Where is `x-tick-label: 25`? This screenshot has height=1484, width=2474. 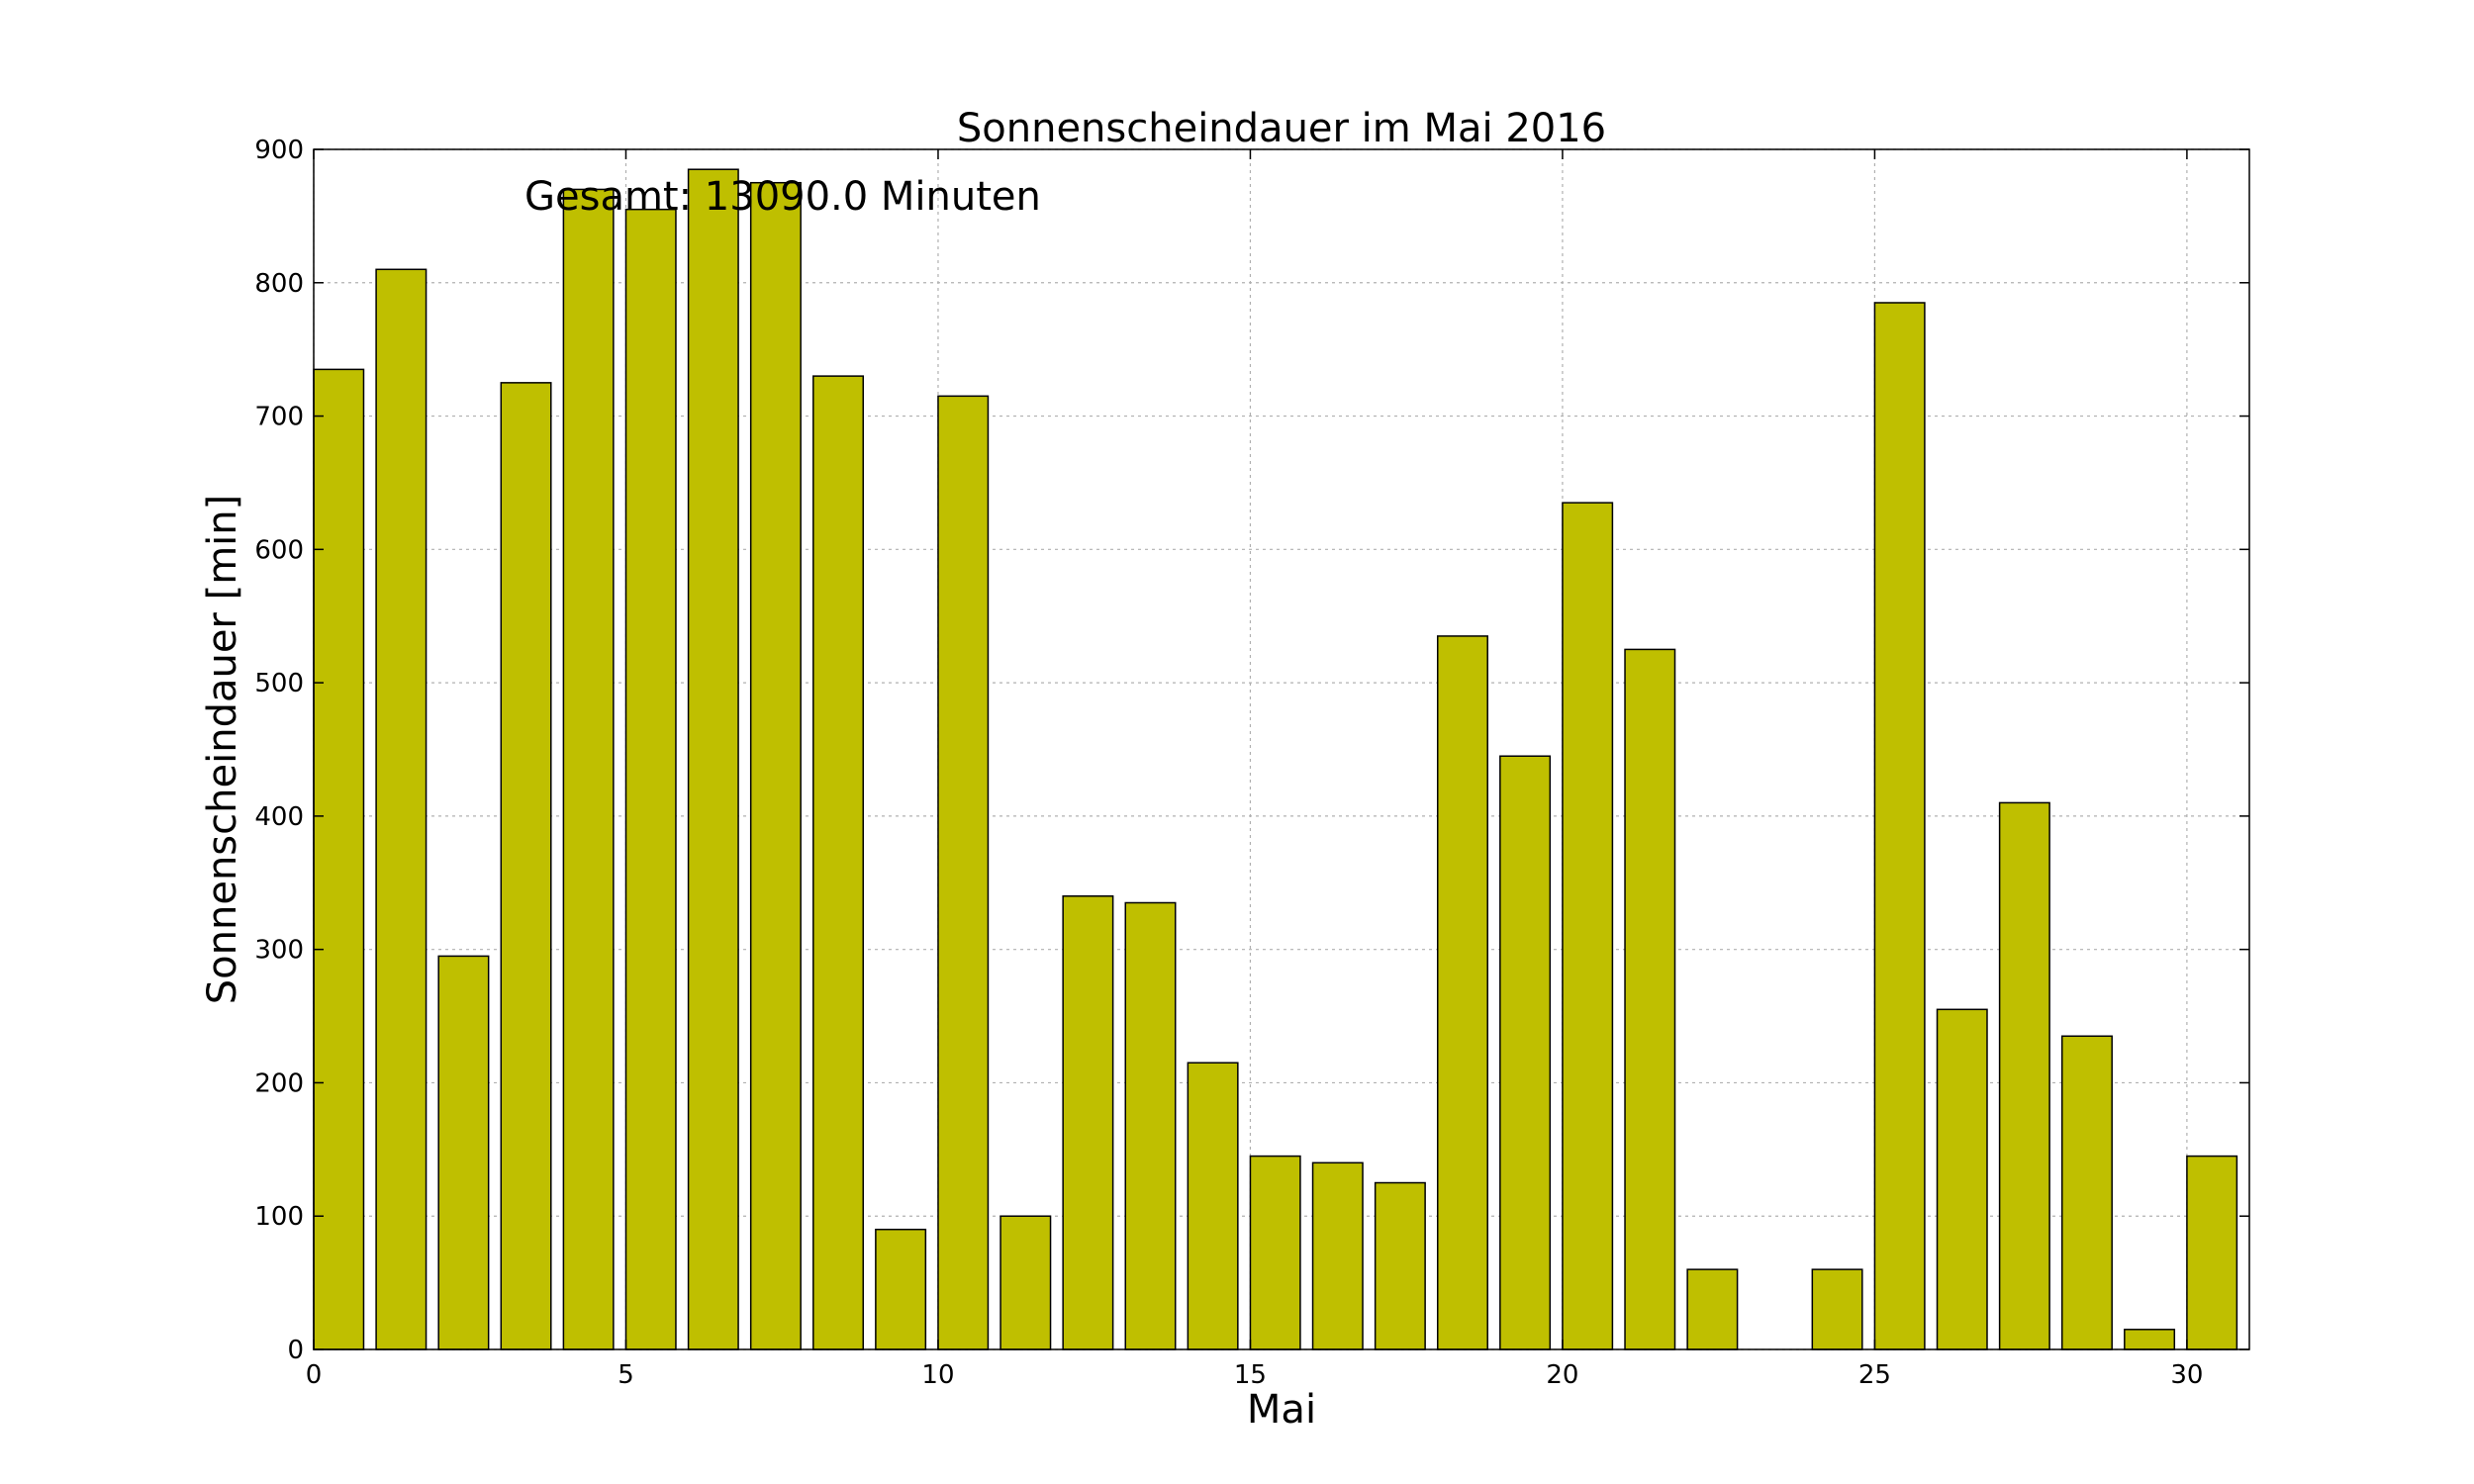 x-tick-label: 25 is located at coordinates (1875, 1375).